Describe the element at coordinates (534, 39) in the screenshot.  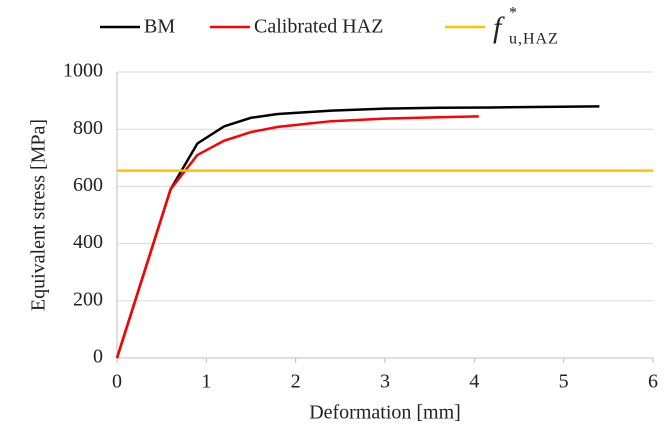
I see `legend-label-sub: u,HAZ` at that location.